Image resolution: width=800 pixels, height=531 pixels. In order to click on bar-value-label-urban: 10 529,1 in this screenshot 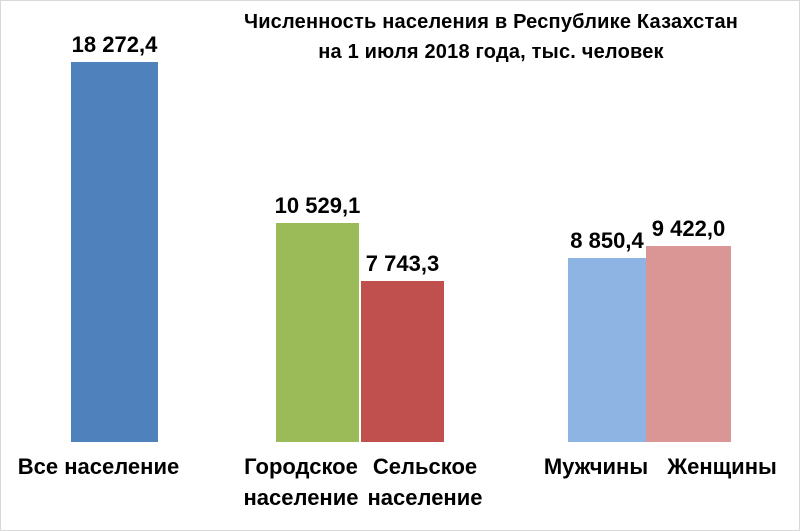, I will do `click(317, 205)`.